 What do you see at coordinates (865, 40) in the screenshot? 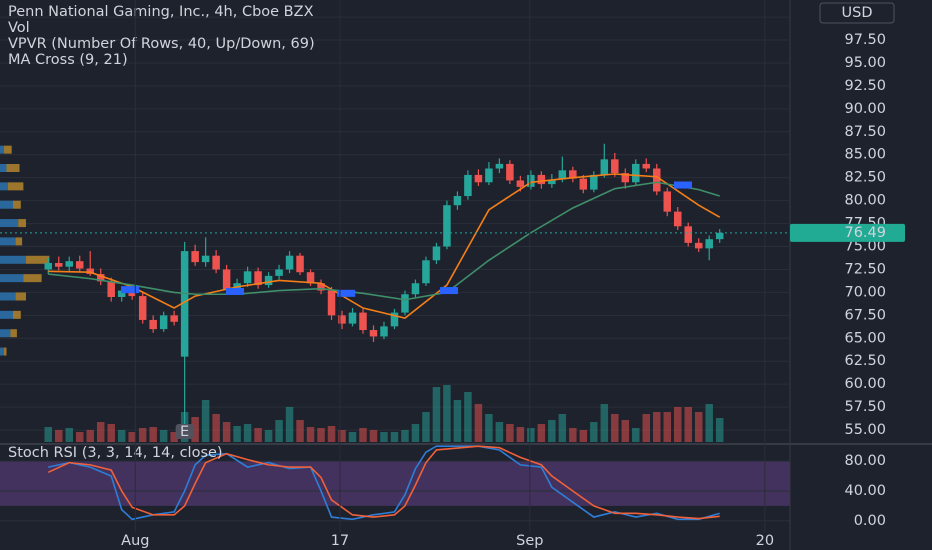
I see `y-tick-label: 97.50` at bounding box center [865, 40].